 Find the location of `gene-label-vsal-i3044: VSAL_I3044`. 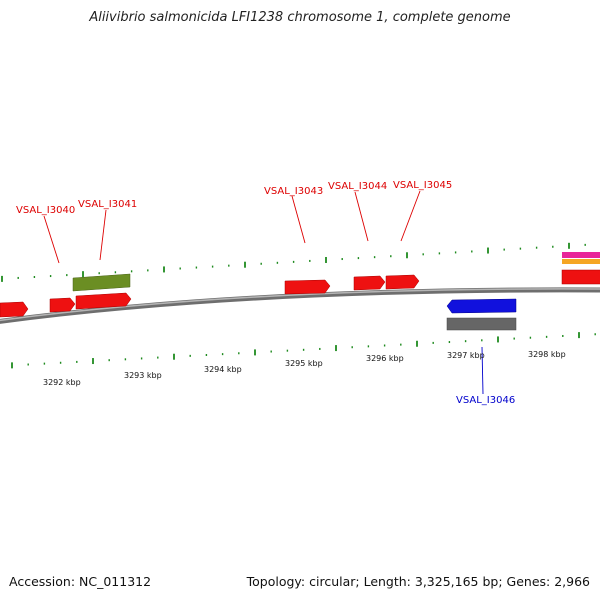

gene-label-vsal-i3044: VSAL_I3044 is located at coordinates (357, 186).